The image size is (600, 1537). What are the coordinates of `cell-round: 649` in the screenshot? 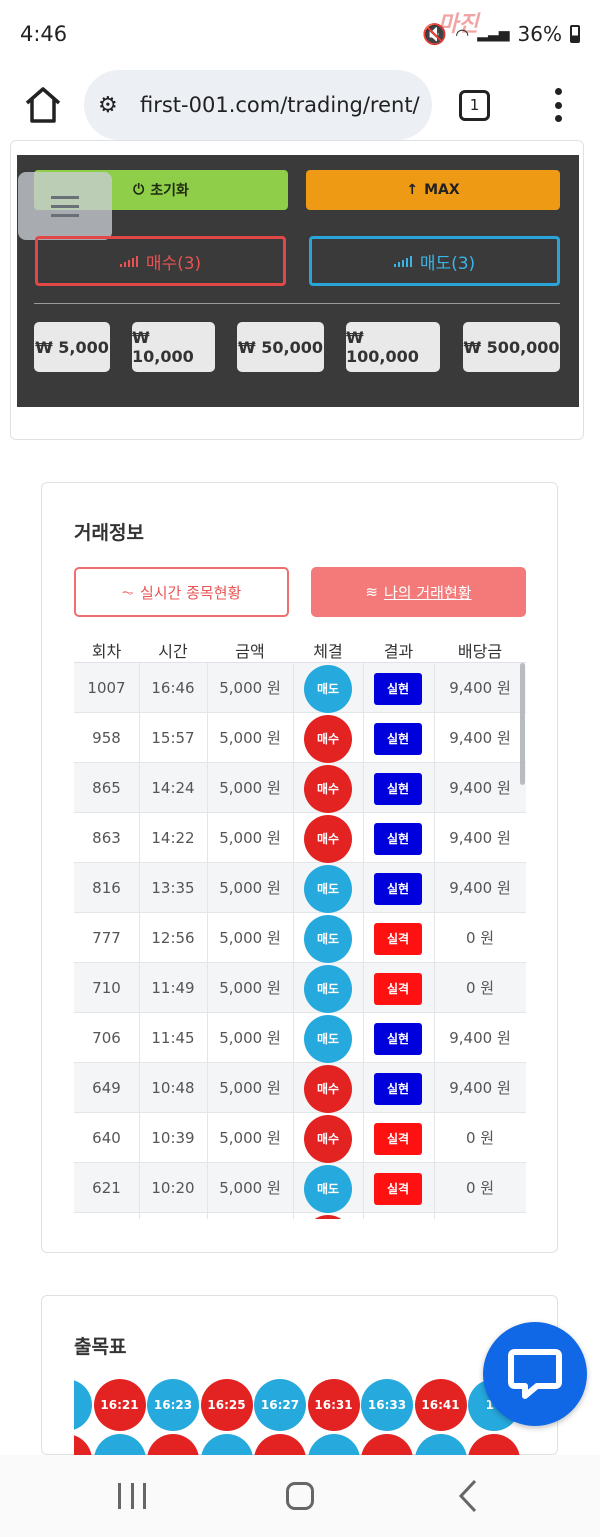 It's located at (106, 1088).